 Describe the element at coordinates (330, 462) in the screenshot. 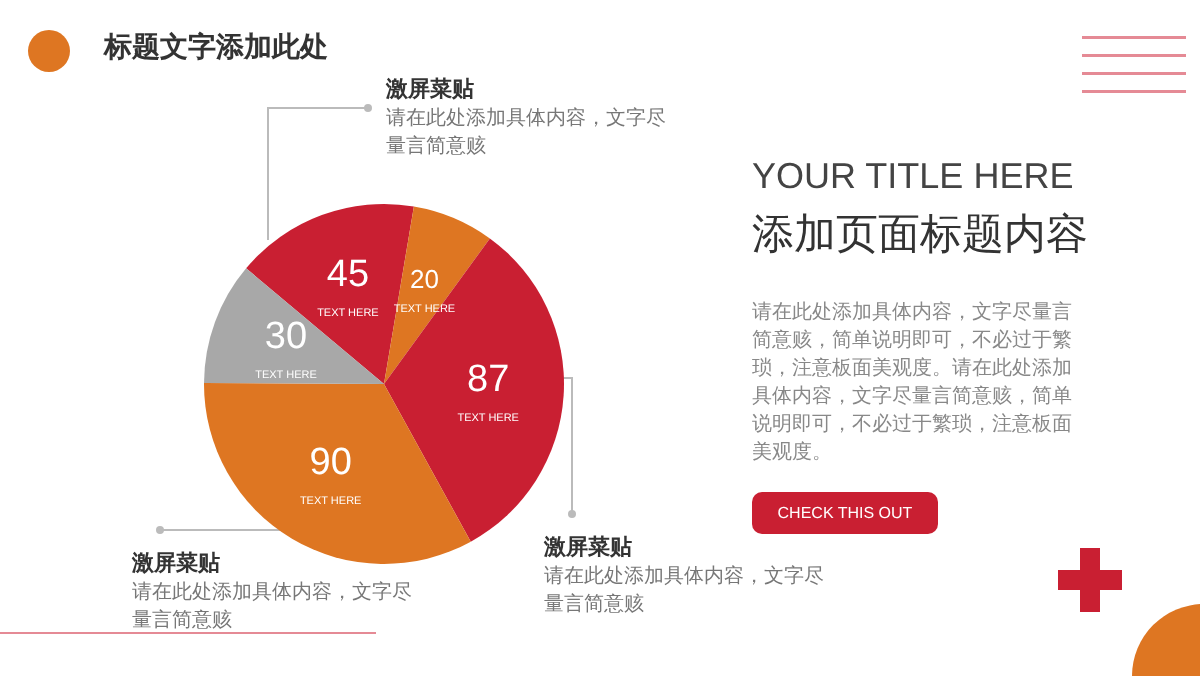

I see `data-label: 90` at that location.